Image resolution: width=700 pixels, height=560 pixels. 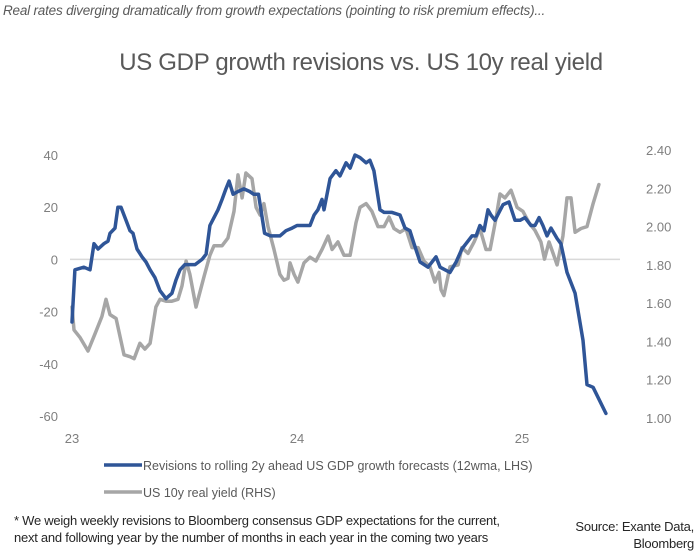 What do you see at coordinates (48, 416) in the screenshot?
I see `left-tick-label: -60` at bounding box center [48, 416].